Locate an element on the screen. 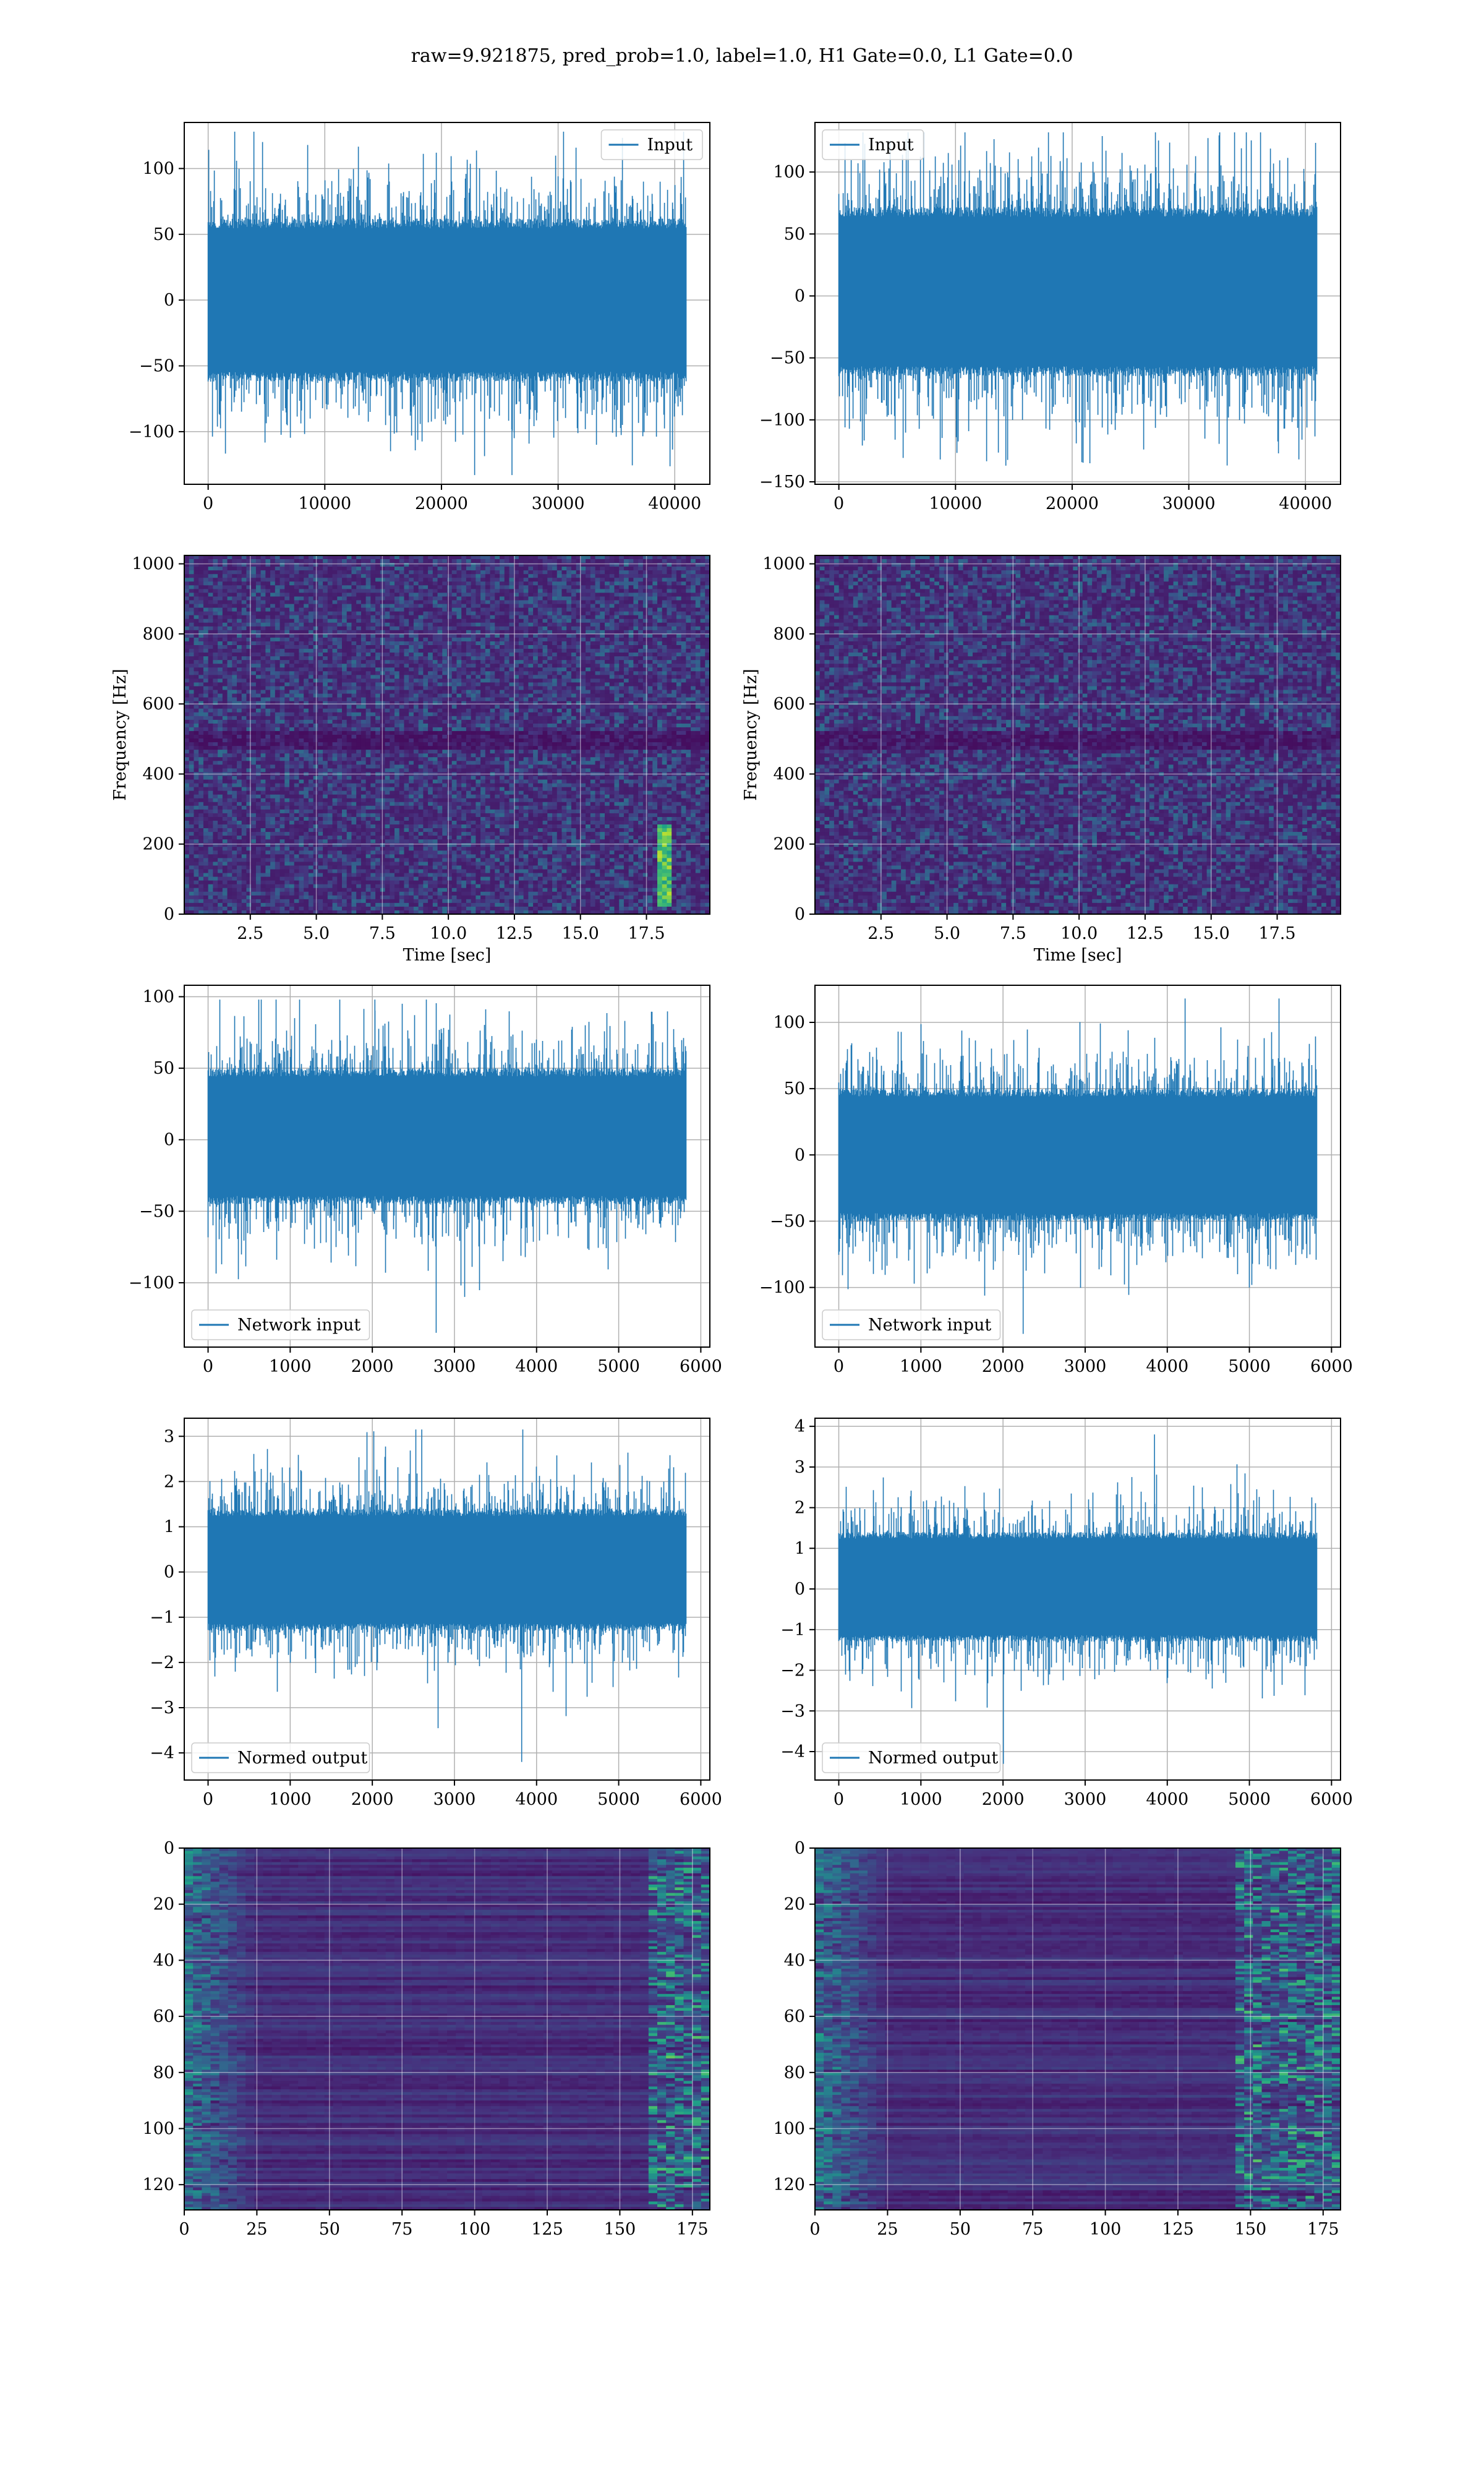 The image size is (1484, 2474). h1-input-ytick-label: −50 is located at coordinates (156, 366).